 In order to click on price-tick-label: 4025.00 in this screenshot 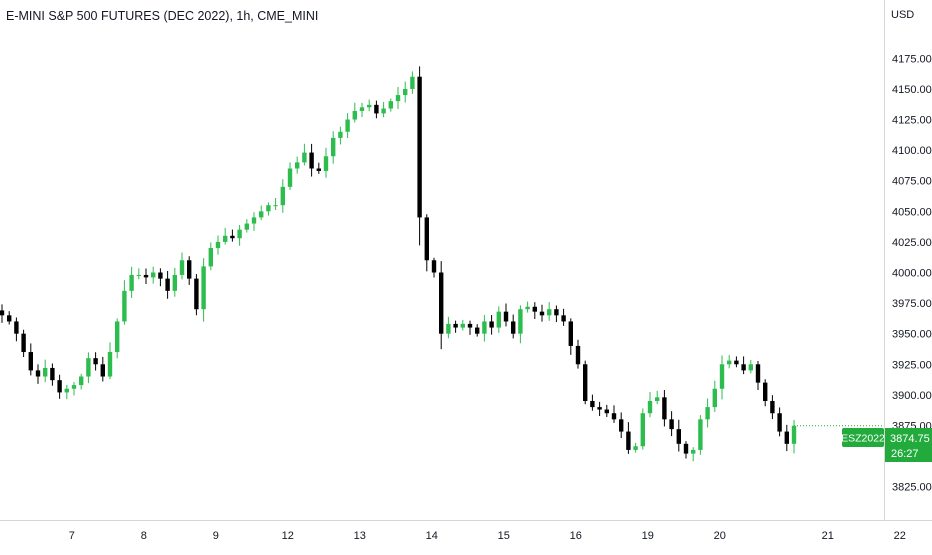, I will do `click(912, 243)`.